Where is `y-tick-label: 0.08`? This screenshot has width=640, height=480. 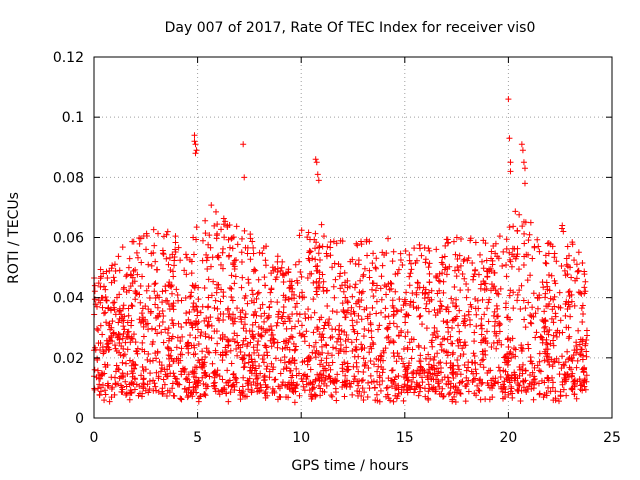 y-tick-label: 0.08 is located at coordinates (68, 178).